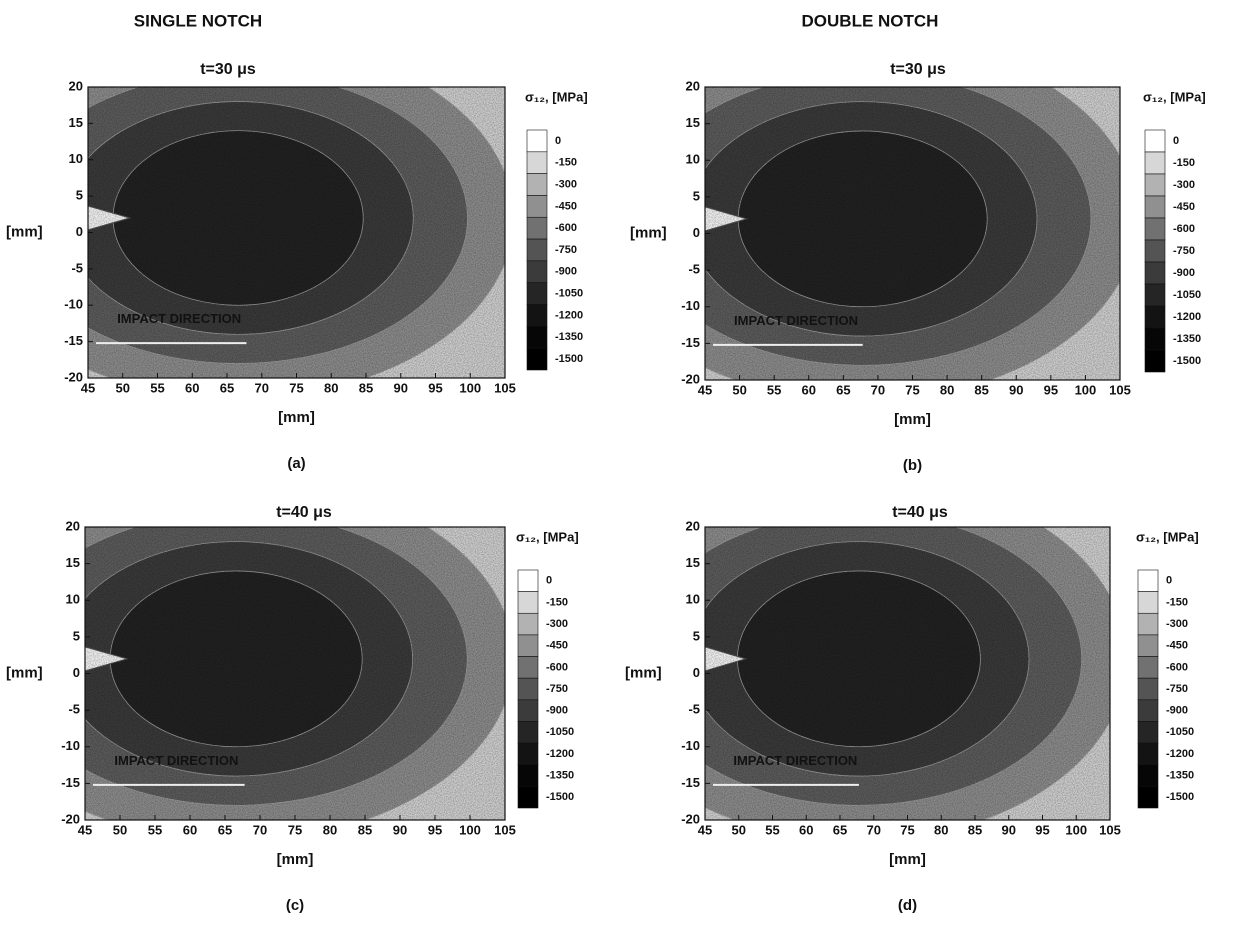  What do you see at coordinates (88, 387) in the screenshot?
I see `x-tick-label: 45` at bounding box center [88, 387].